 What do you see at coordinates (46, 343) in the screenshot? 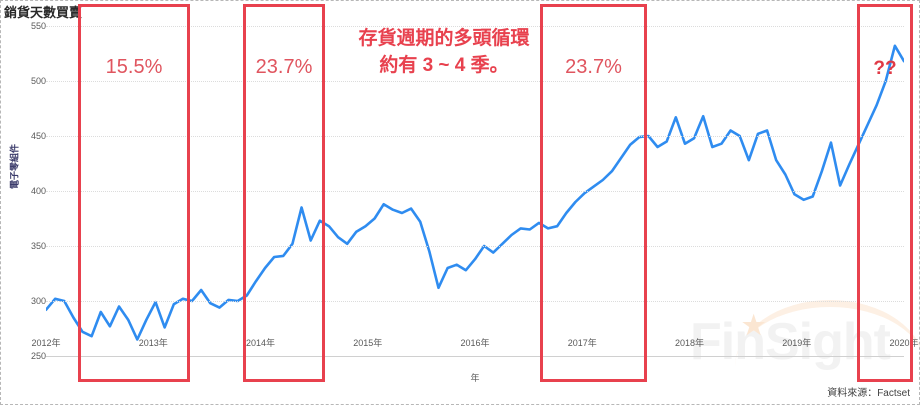
I see `x-tick-label: 2012年` at bounding box center [46, 343].